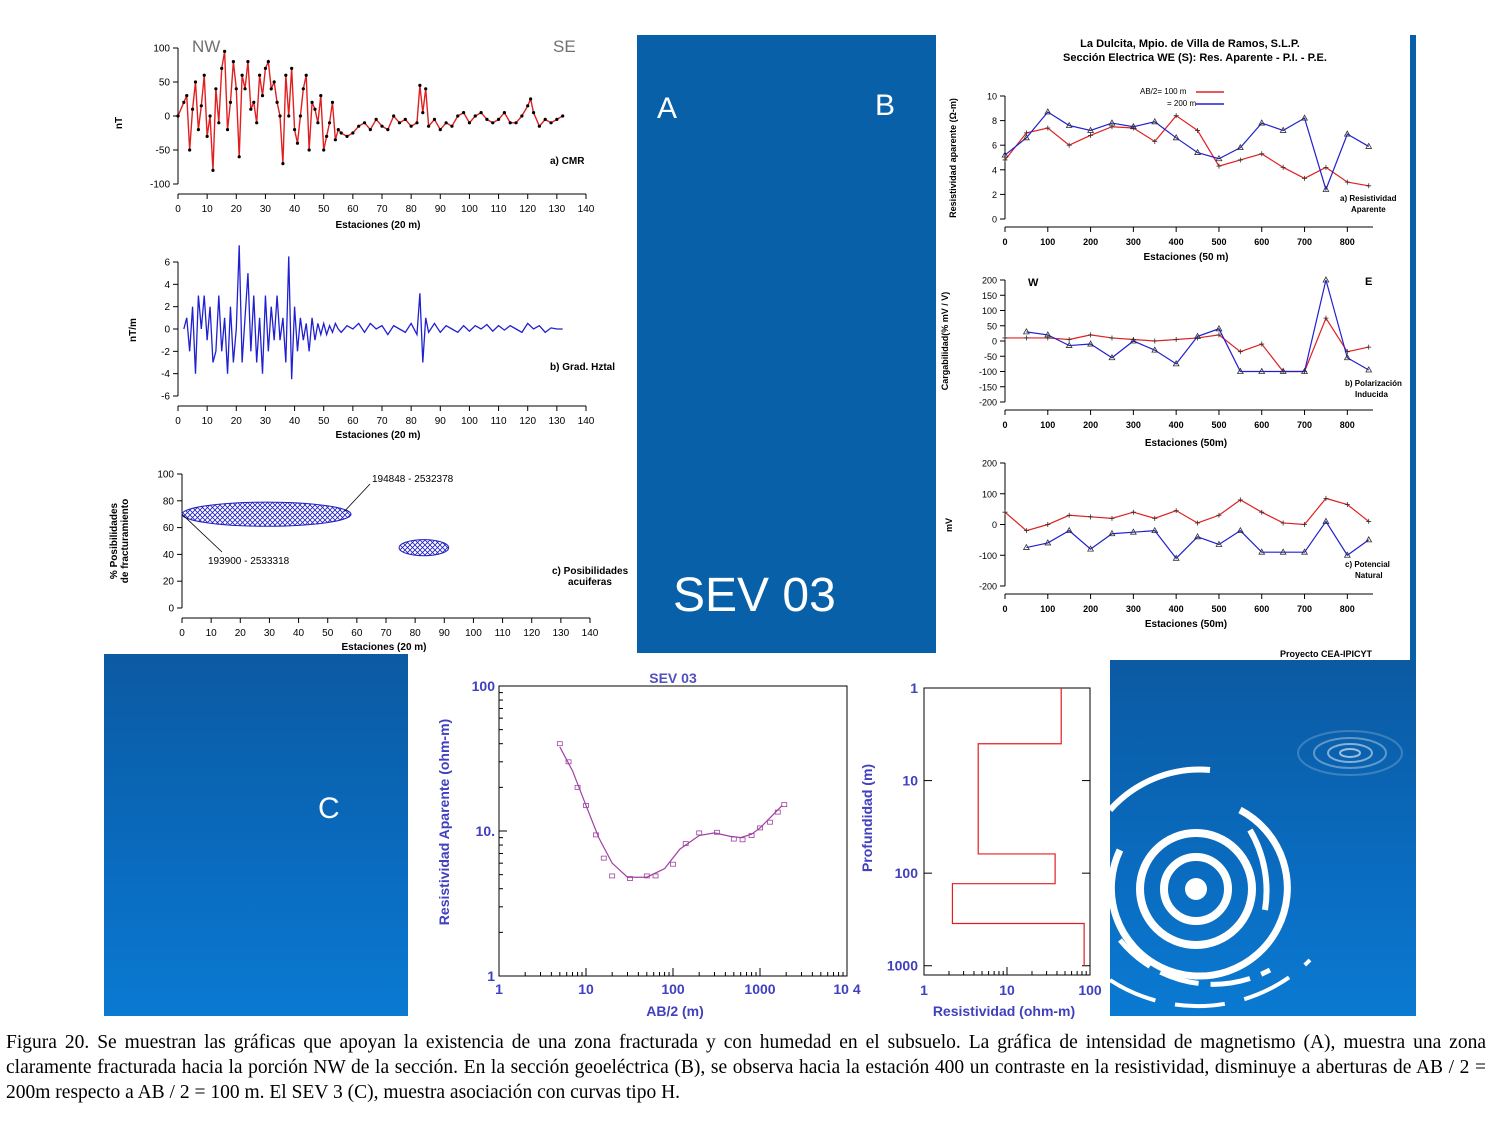 The height and width of the screenshot is (1127, 1496). Describe the element at coordinates (165, 397) in the screenshot. I see `grad-ytick-label: -6` at that location.